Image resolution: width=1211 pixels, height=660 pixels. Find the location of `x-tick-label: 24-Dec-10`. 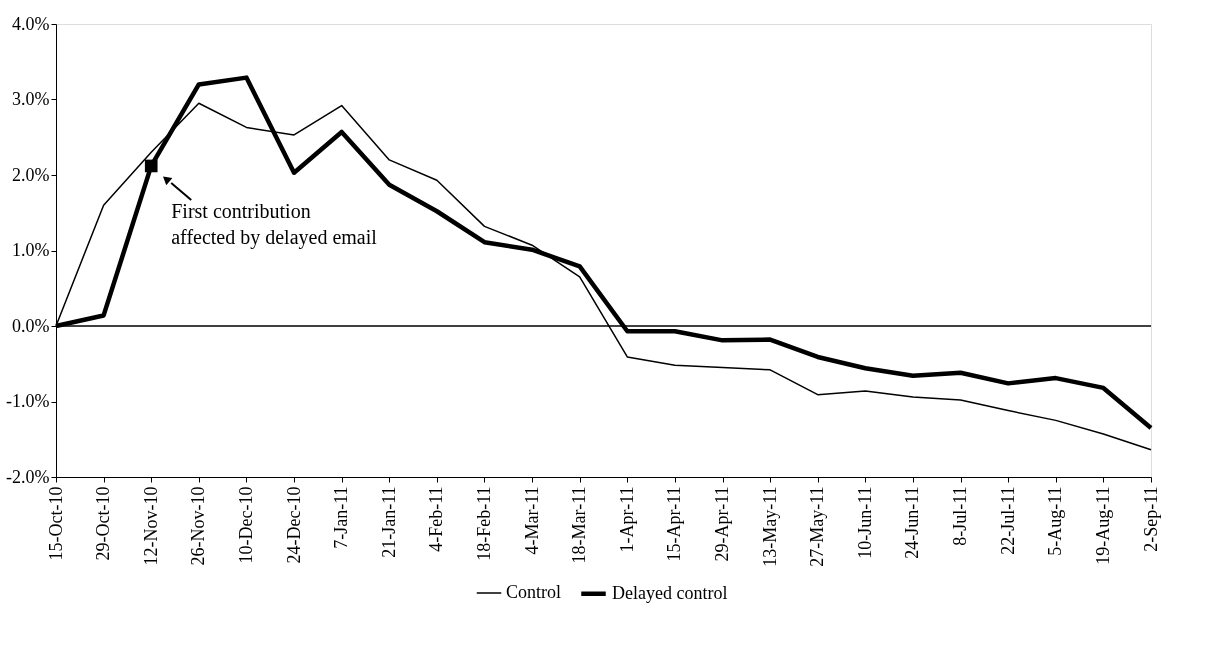

x-tick-label: 24-Dec-10 is located at coordinates (293, 525).